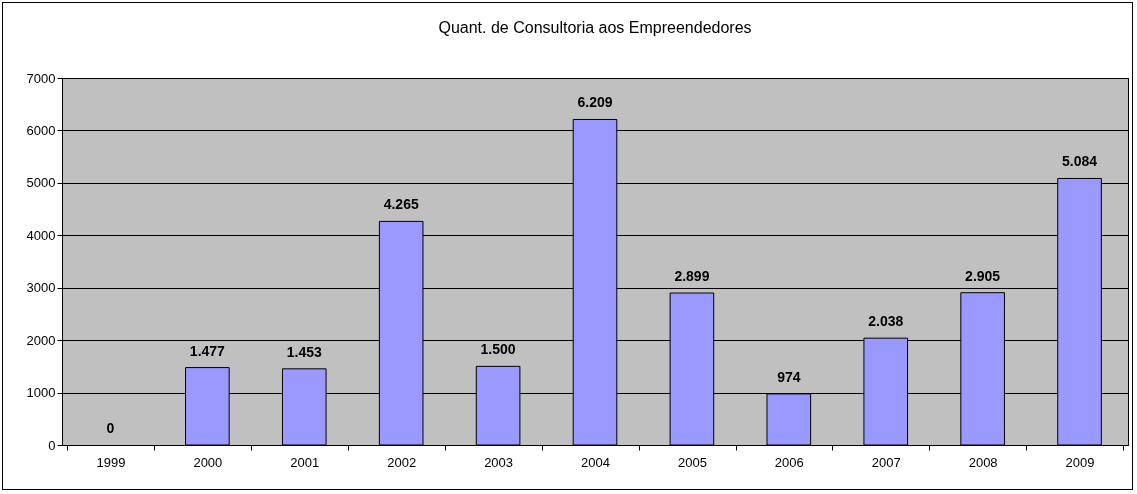  I want to click on x-tick-label: 2006, so click(789, 462).